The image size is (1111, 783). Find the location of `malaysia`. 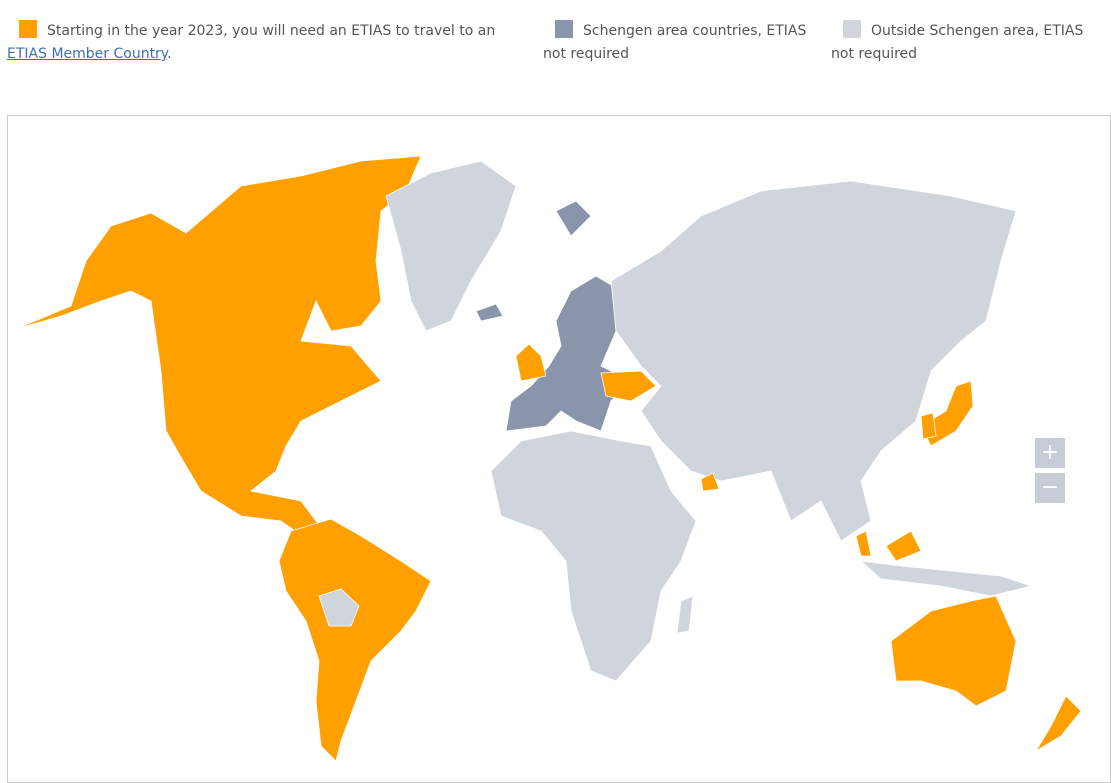

malaysia is located at coordinates (863, 543).